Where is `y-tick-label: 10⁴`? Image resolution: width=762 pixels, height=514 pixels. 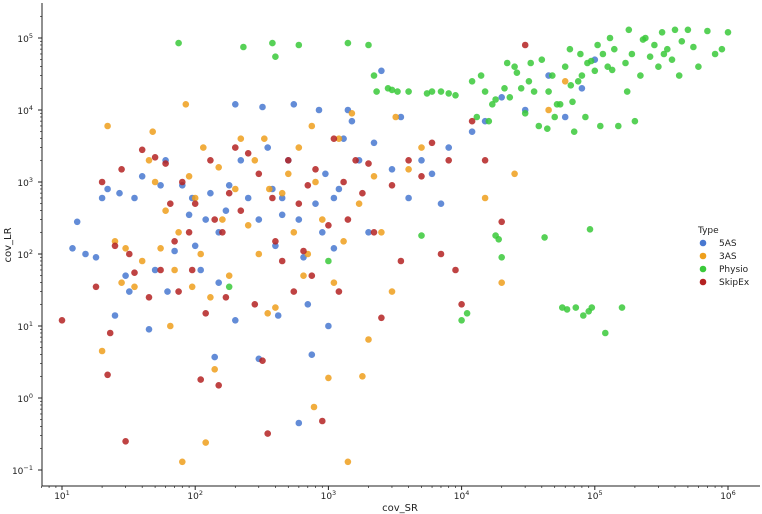 y-tick-label: 10⁴ is located at coordinates (25, 110).